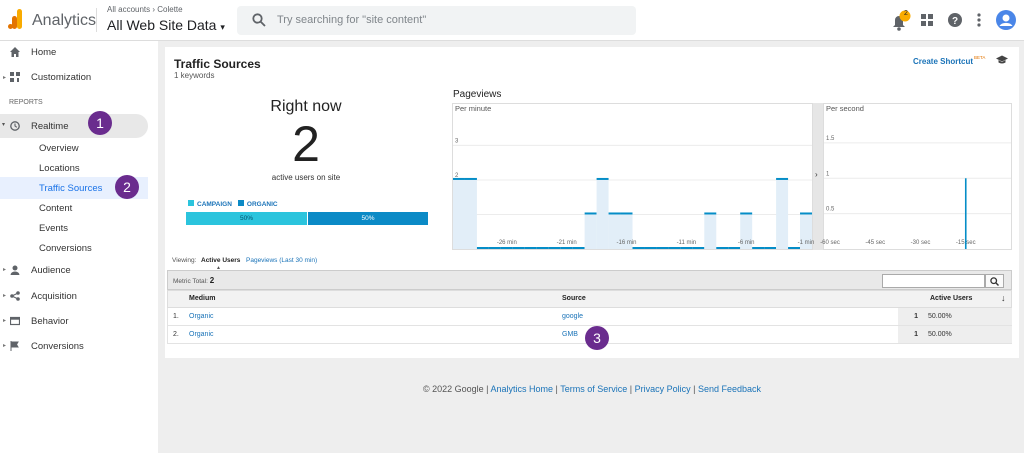  What do you see at coordinates (262, 204) in the screenshot?
I see `legend-label: ORGANIC` at bounding box center [262, 204].